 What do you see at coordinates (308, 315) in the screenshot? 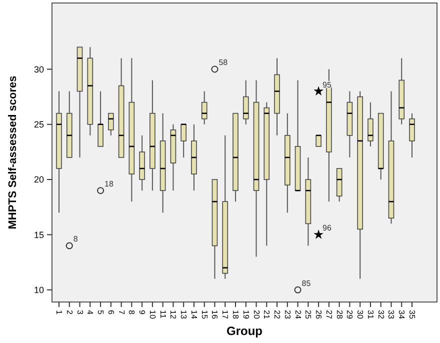
I see `x-tick-label: 25` at bounding box center [308, 315].